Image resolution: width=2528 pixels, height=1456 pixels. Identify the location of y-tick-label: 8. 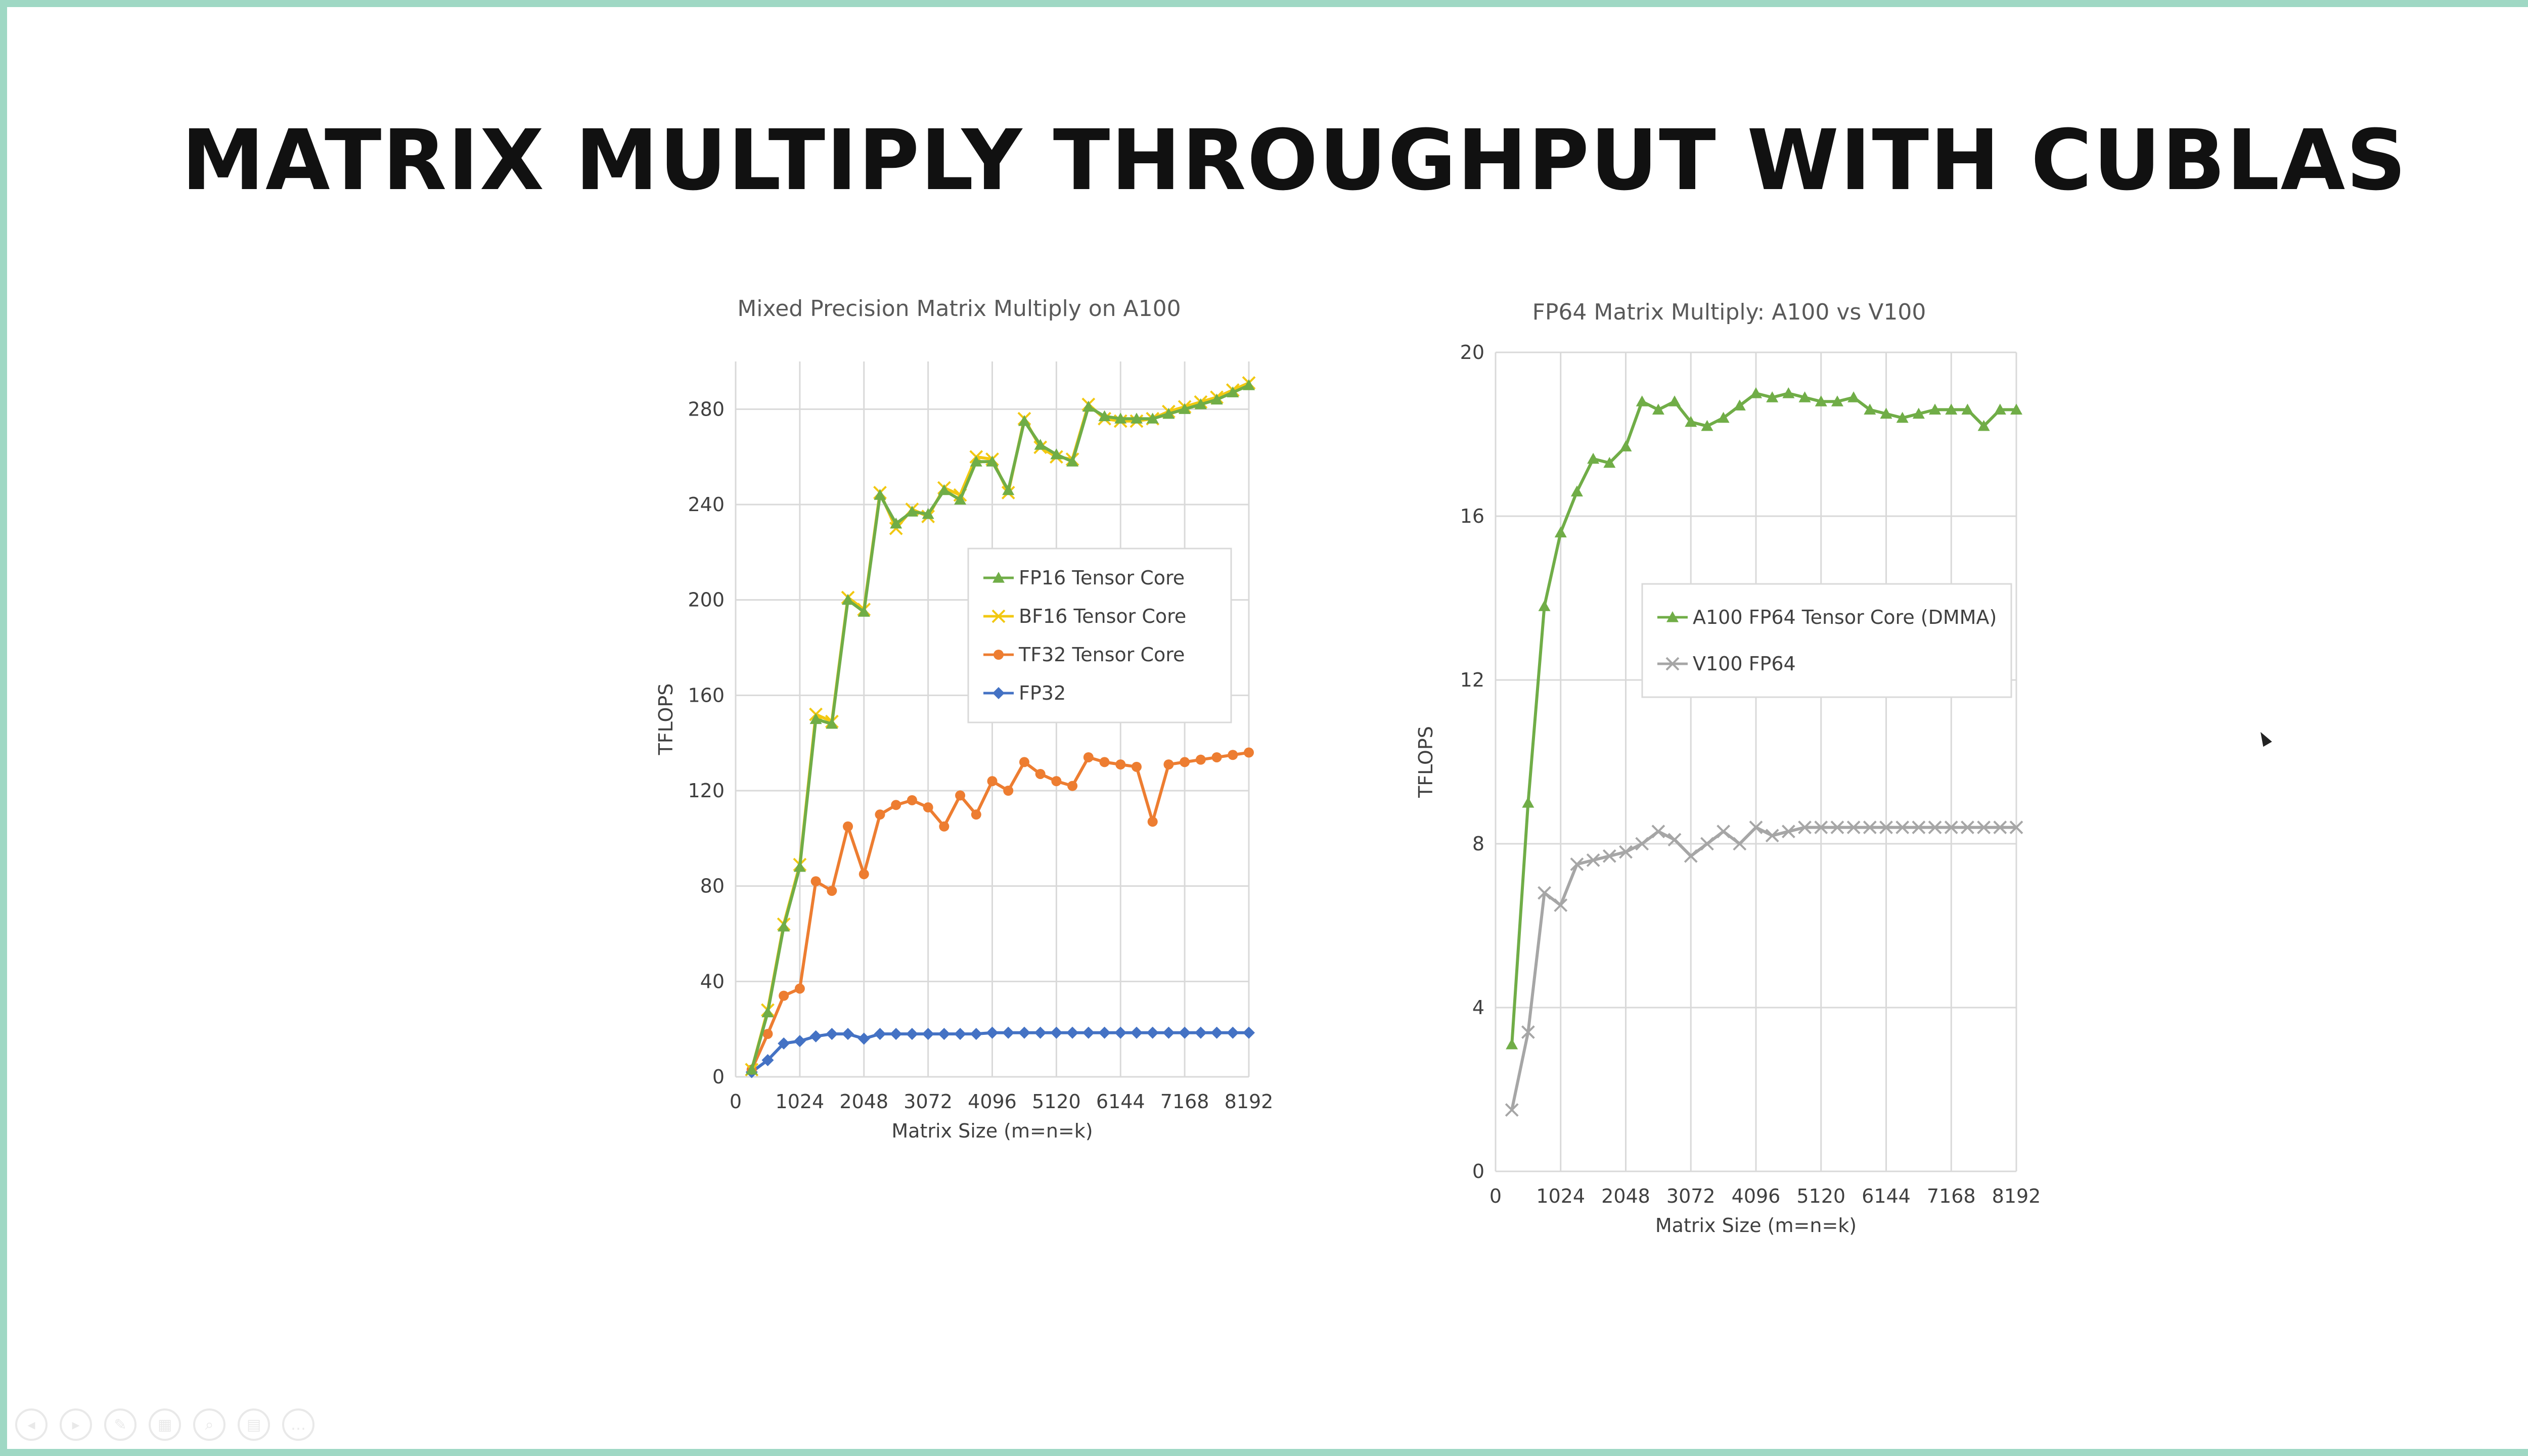
(1478, 844).